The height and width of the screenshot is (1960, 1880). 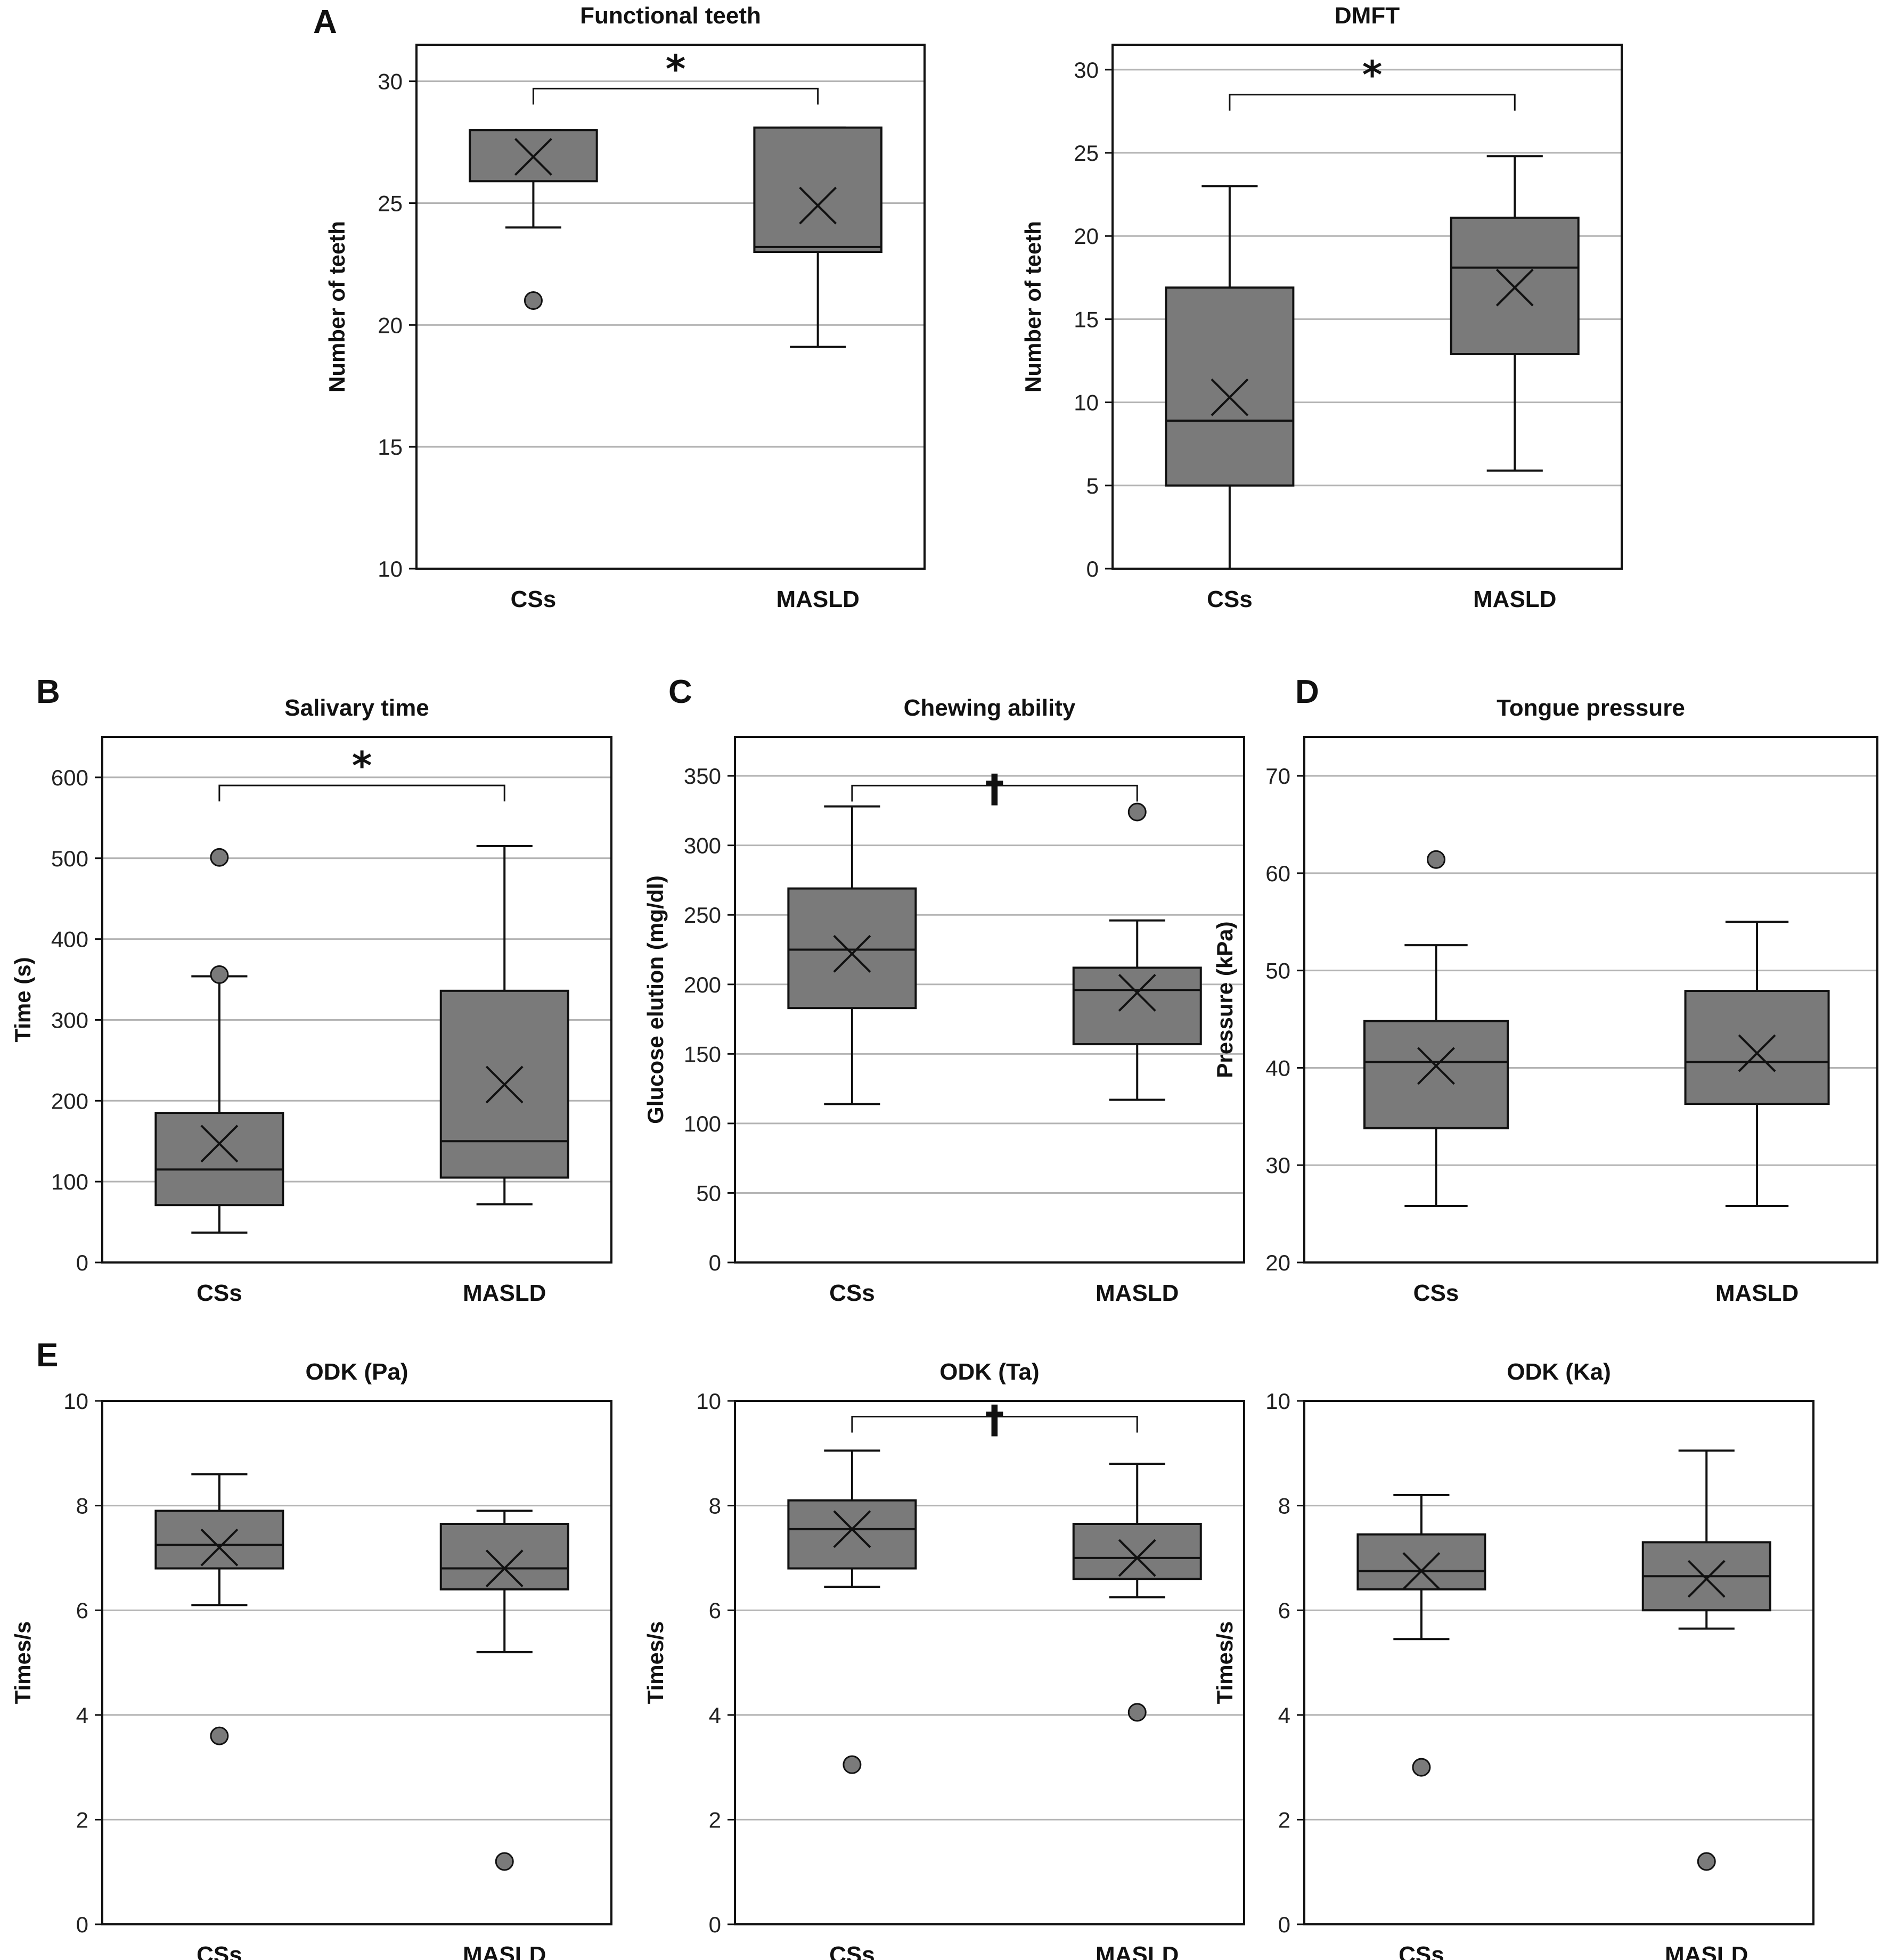 What do you see at coordinates (1284, 1610) in the screenshot?
I see `y-tick-label: 6` at bounding box center [1284, 1610].